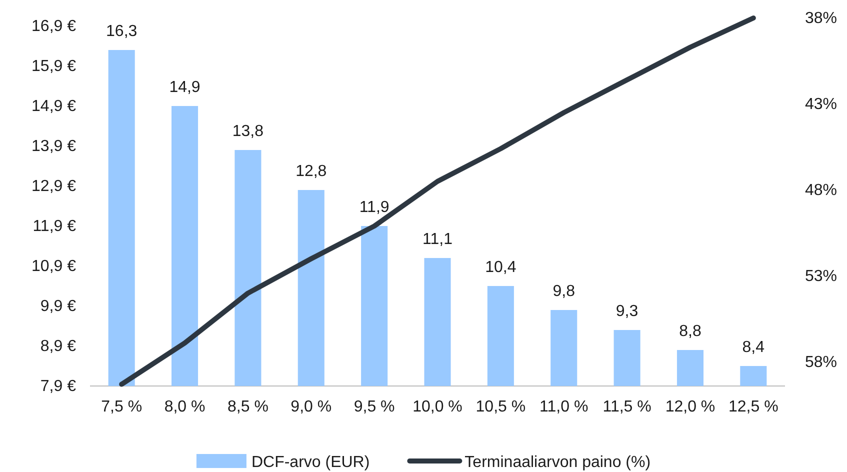  Describe the element at coordinates (753, 347) in the screenshot. I see `data-label: 8,4` at that location.